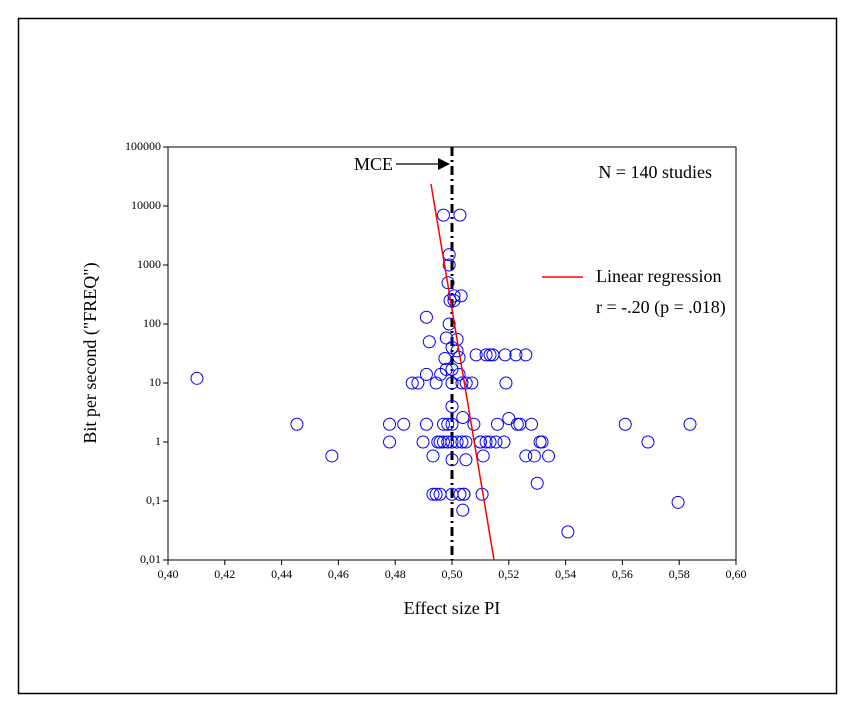 This screenshot has width=855, height=711. What do you see at coordinates (158, 441) in the screenshot?
I see `y-tick-label: 1` at bounding box center [158, 441].